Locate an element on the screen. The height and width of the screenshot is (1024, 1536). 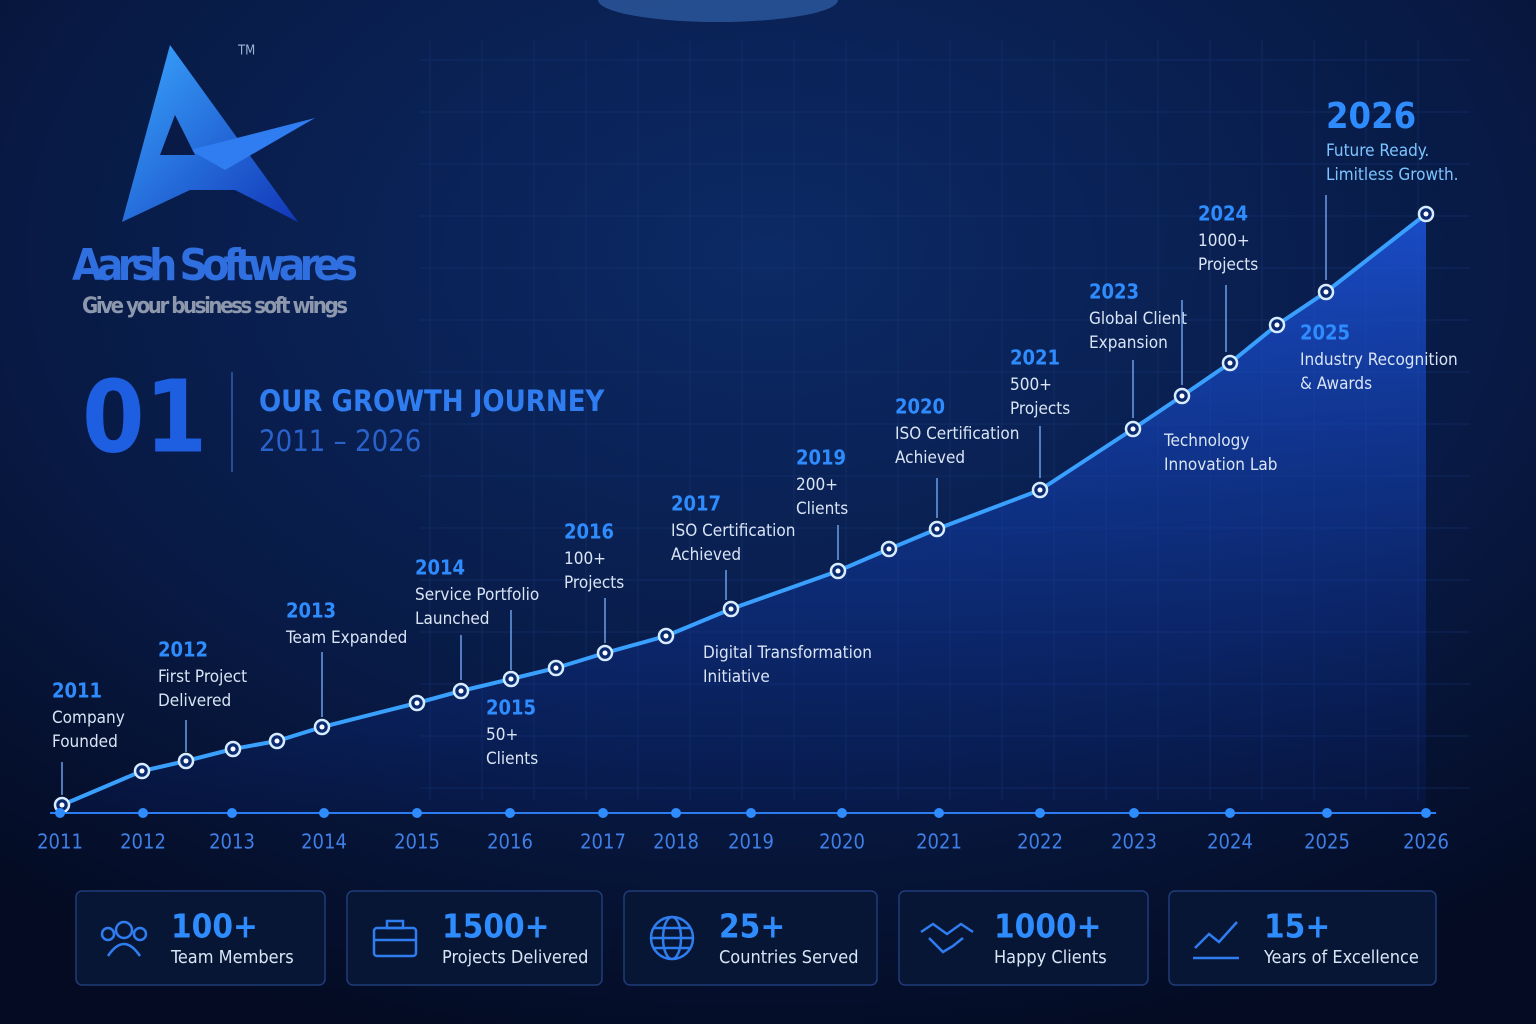
stat-label: Happy Clients is located at coordinates (1050, 957).